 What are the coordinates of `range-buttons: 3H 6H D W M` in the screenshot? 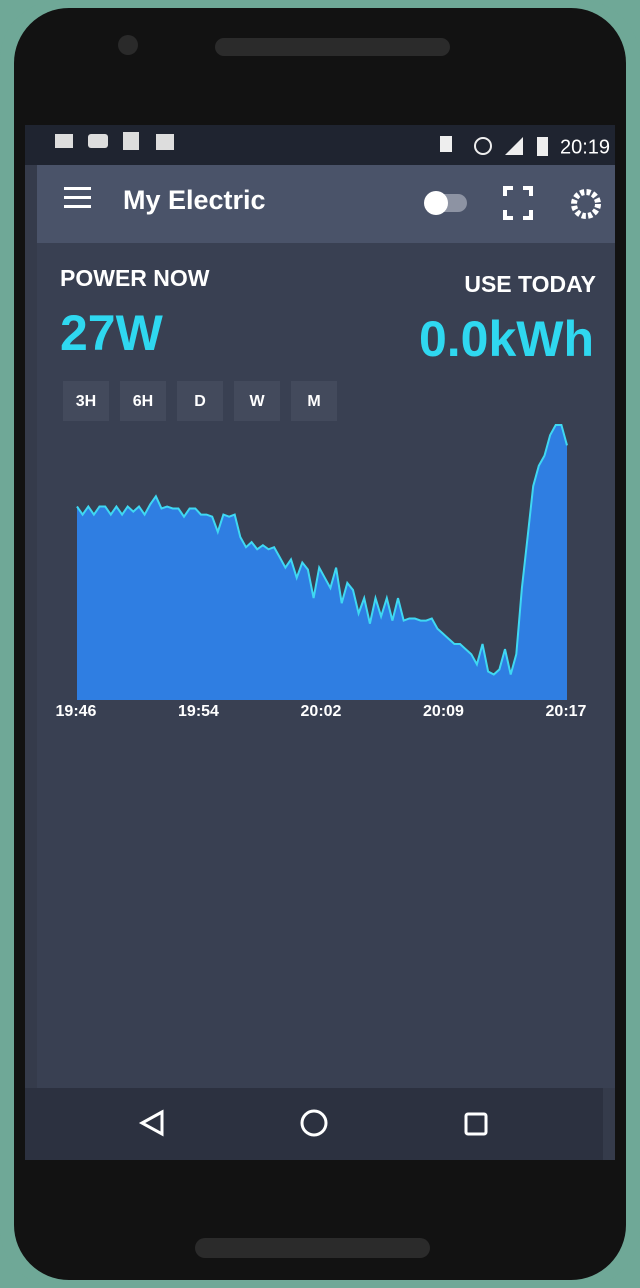 It's located at (200, 401).